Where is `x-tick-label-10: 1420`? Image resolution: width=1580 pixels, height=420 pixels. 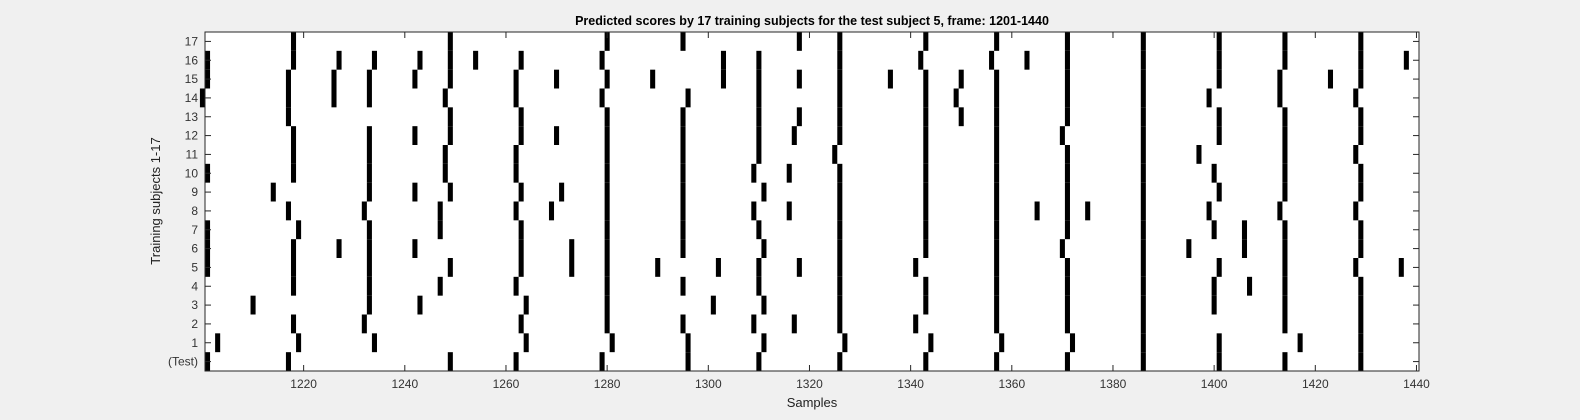
x-tick-label-10: 1420 is located at coordinates (1315, 384).